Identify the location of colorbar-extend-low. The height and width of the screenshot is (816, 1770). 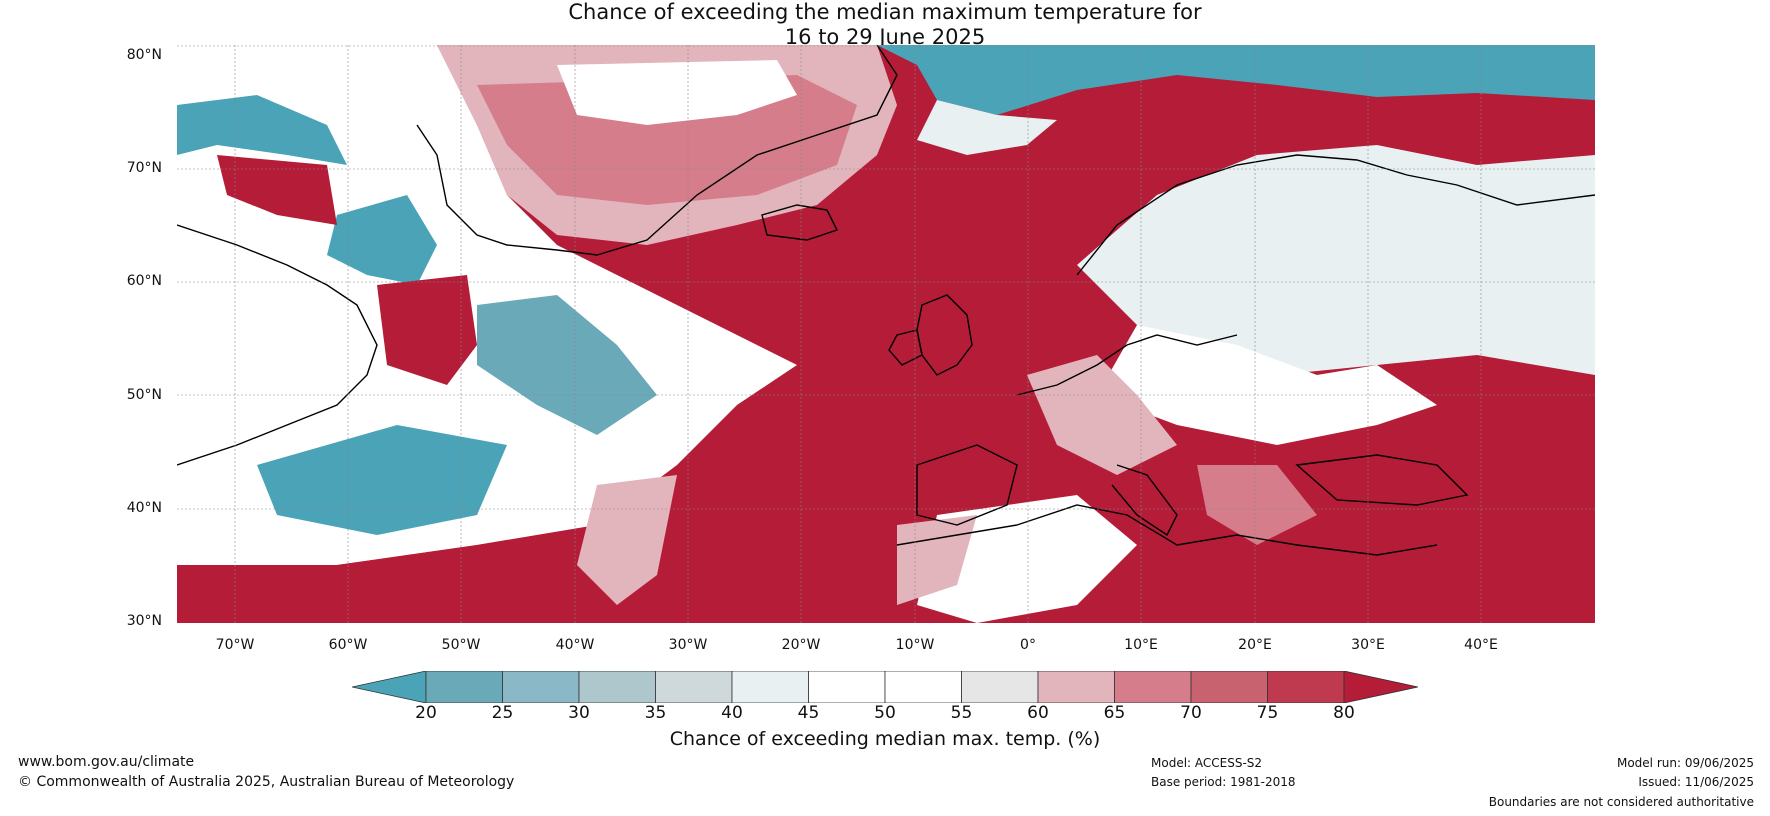
(389, 687).